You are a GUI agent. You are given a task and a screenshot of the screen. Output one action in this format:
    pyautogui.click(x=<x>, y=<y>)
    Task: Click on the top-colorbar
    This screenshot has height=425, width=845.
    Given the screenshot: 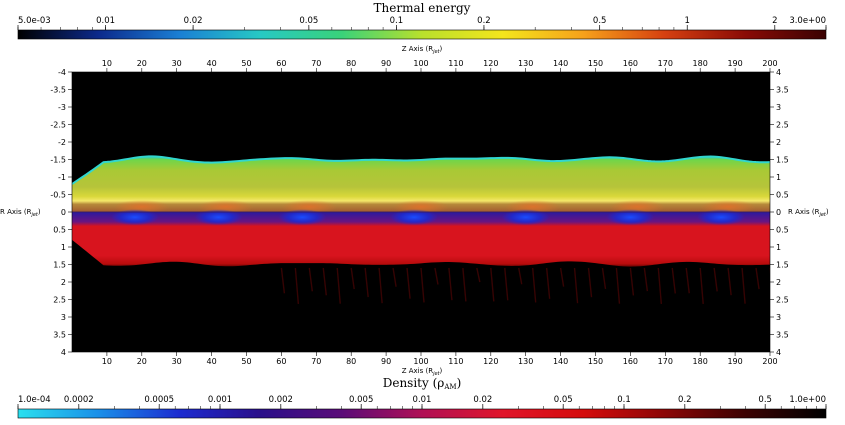 What is the action you would take?
    pyautogui.click(x=422, y=34)
    